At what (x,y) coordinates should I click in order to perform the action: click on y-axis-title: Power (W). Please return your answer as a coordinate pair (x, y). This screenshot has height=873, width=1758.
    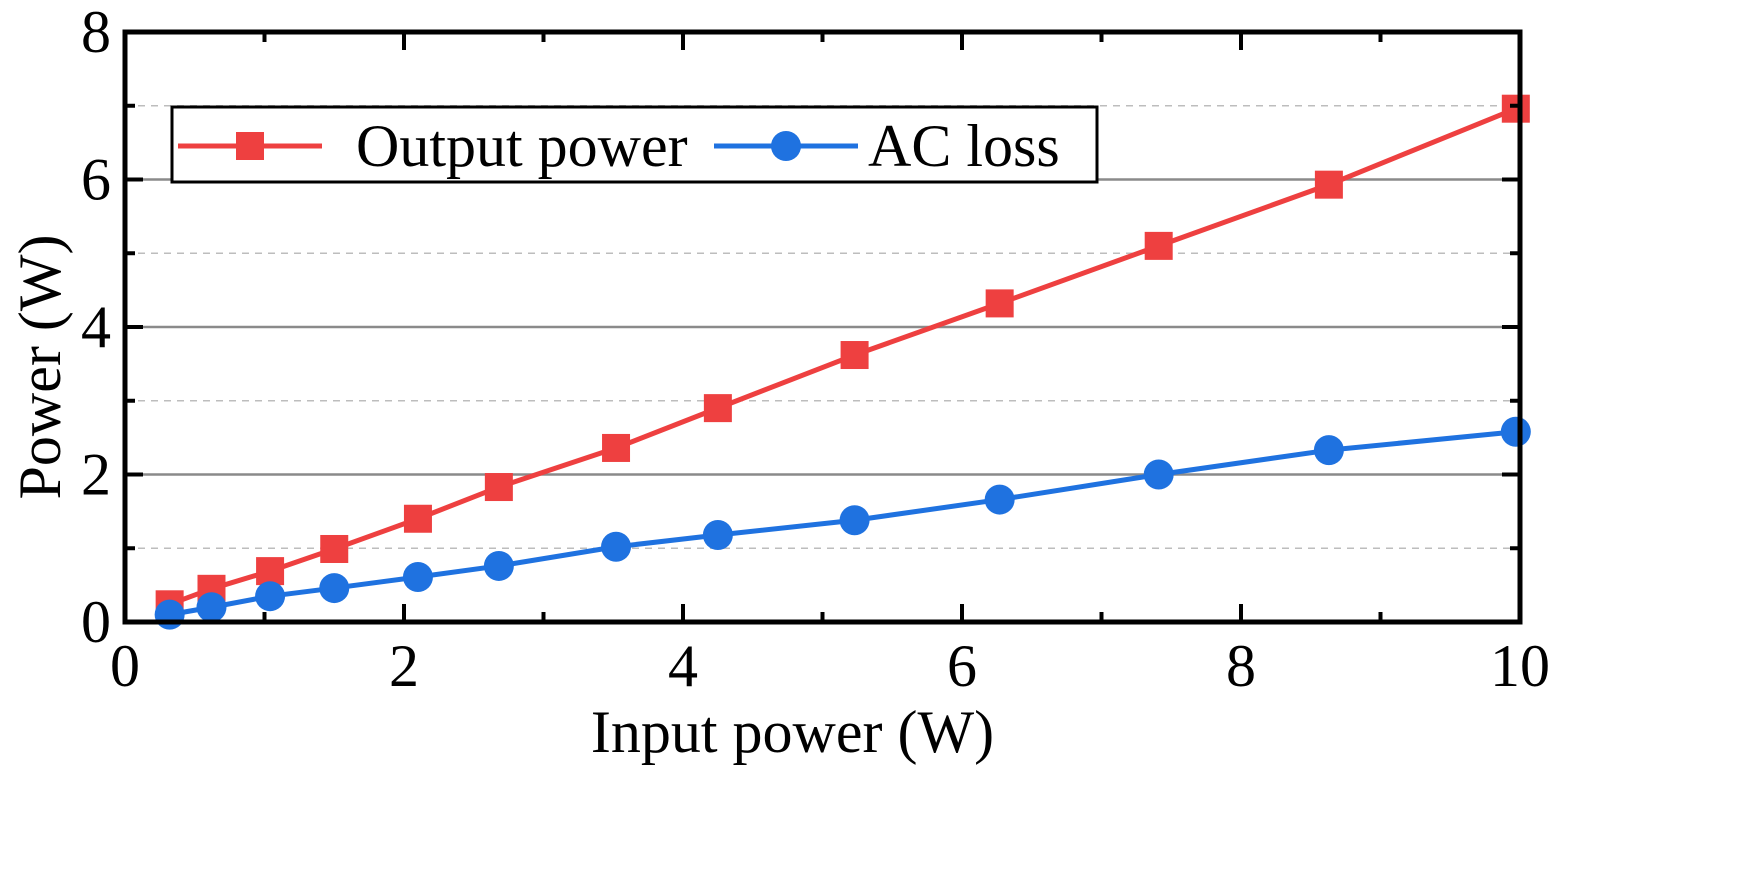
    Looking at the image, I should click on (40, 367).